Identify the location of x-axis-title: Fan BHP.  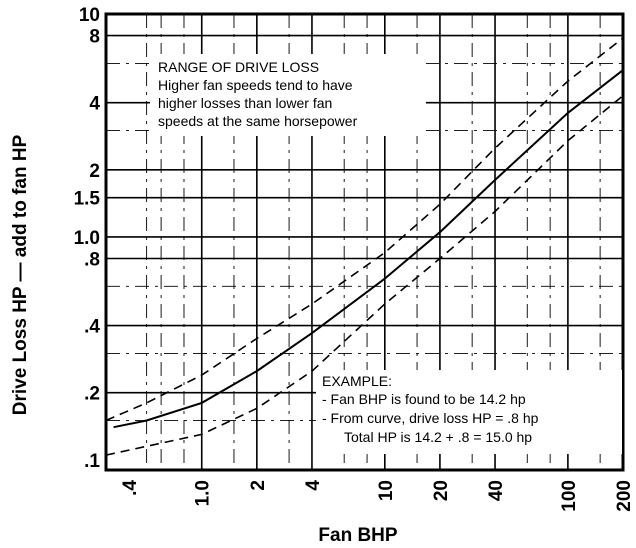
(358, 535).